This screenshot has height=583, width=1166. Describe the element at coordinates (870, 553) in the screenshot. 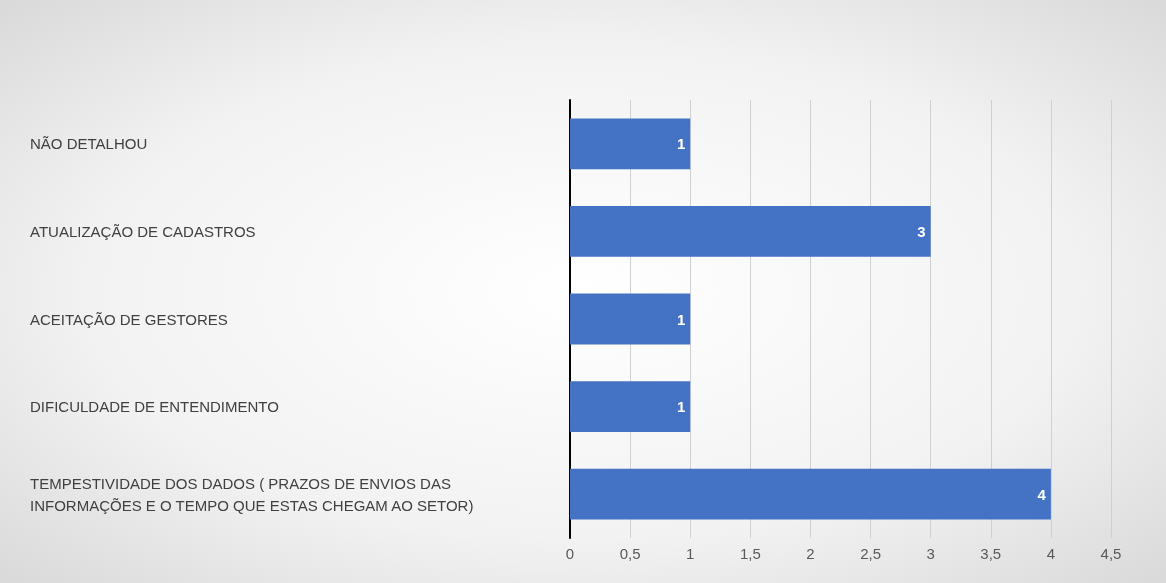

I see `x-tick-label: 2,5` at that location.